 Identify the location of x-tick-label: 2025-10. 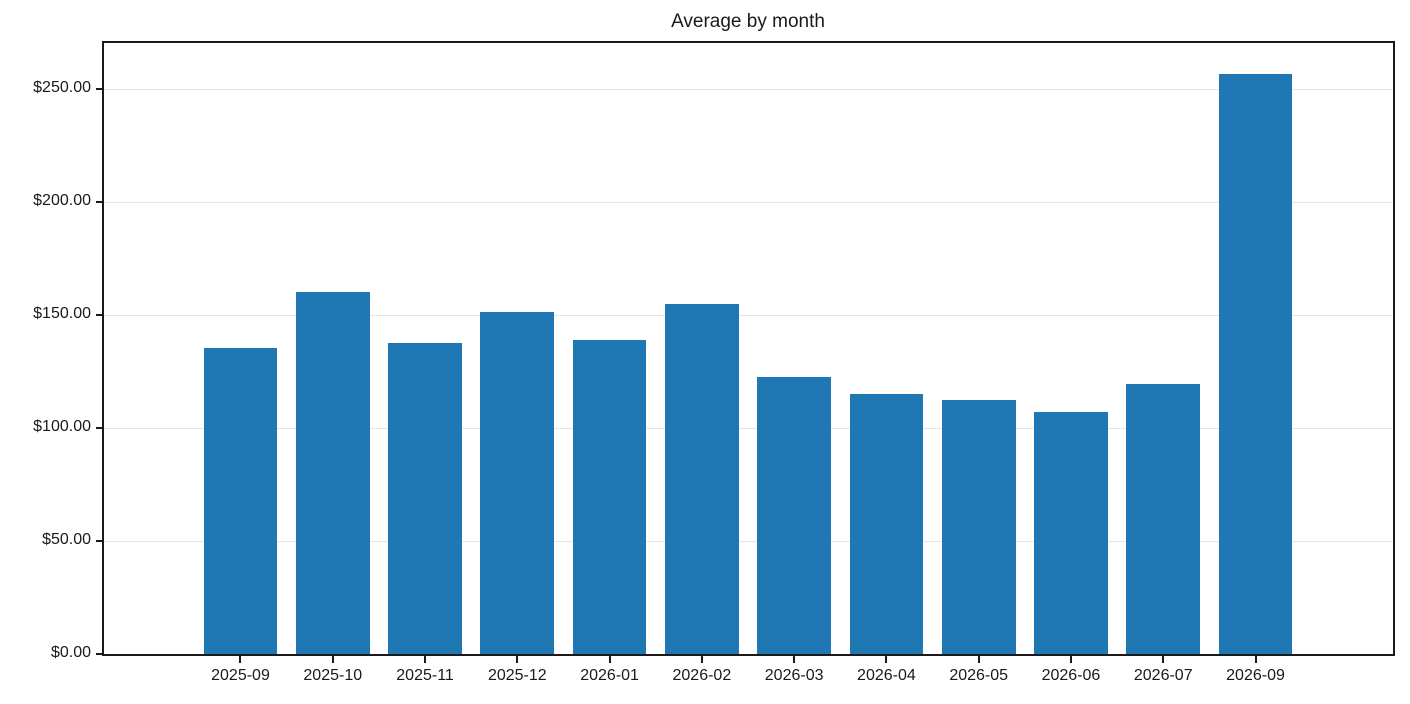
(333, 675).